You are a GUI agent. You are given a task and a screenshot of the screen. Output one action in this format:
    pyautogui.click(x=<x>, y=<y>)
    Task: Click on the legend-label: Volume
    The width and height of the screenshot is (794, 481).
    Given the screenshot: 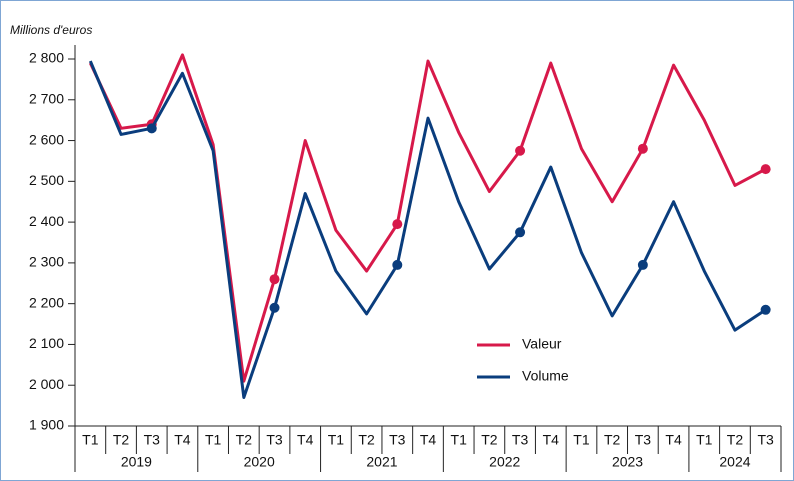 What is the action you would take?
    pyautogui.click(x=545, y=376)
    